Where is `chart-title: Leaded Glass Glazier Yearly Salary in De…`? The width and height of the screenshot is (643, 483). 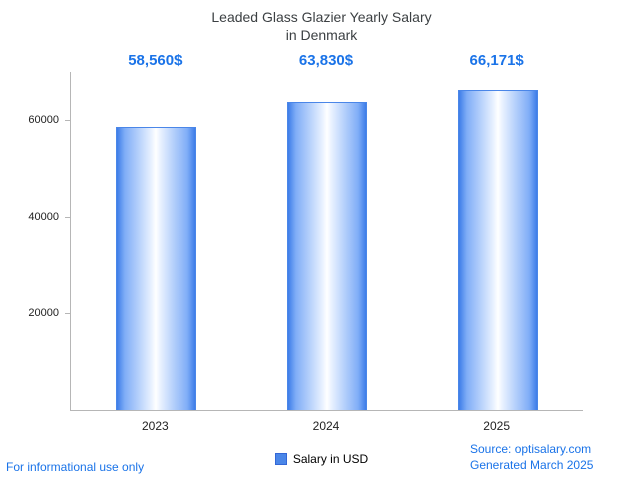 chart-title: Leaded Glass Glazier Yearly Salary in De… is located at coordinates (321, 26).